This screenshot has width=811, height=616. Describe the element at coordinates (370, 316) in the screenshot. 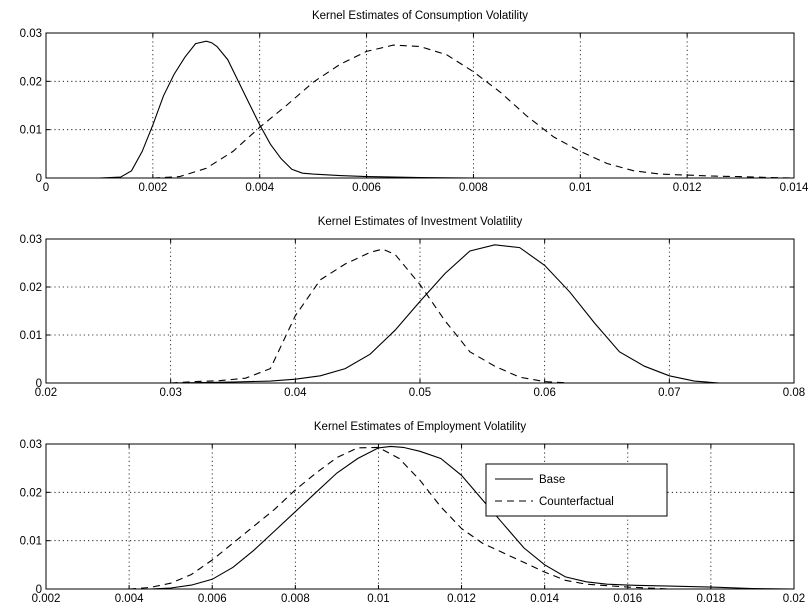

I see `dashed-series-line` at that location.